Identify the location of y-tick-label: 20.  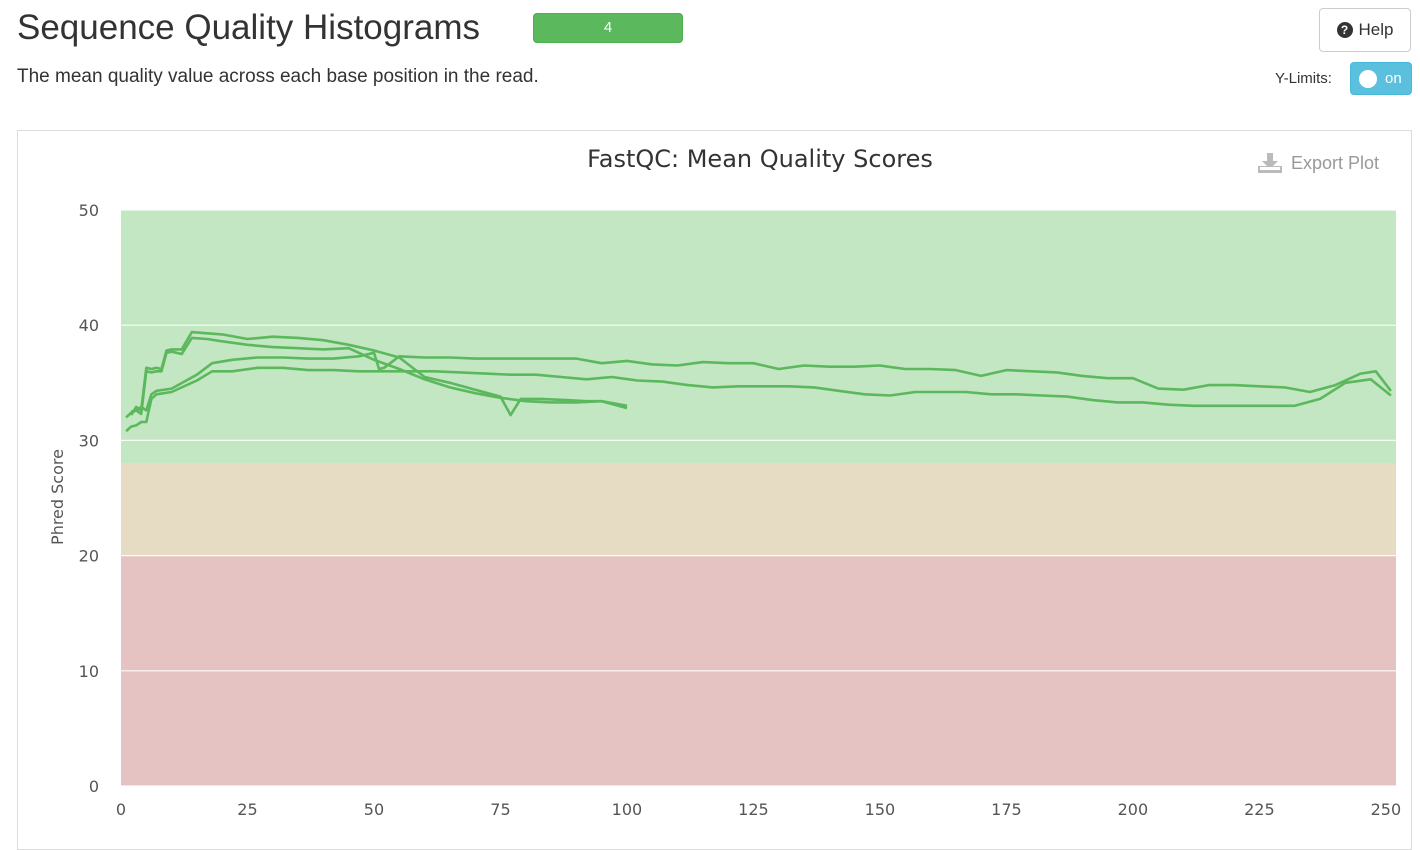
(89, 556).